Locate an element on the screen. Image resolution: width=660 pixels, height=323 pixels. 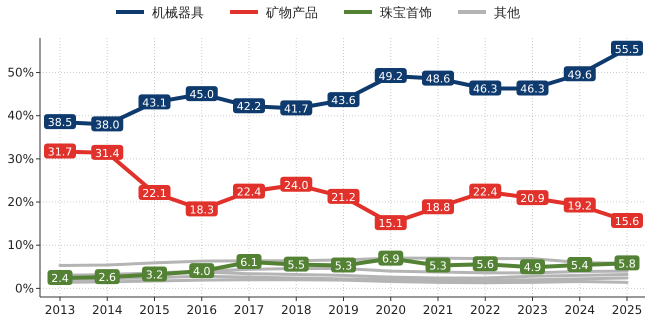
data-label: 4.0 is located at coordinates (201, 271).